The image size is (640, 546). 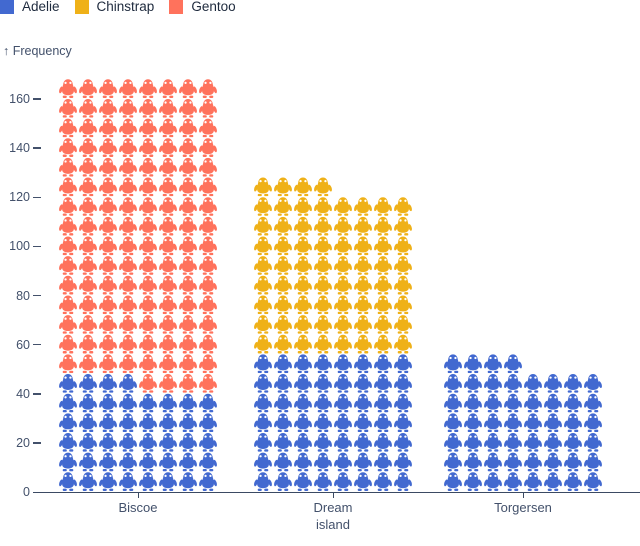 What do you see at coordinates (37, 51) in the screenshot?
I see `y-axis-title: ↑ Frequency` at bounding box center [37, 51].